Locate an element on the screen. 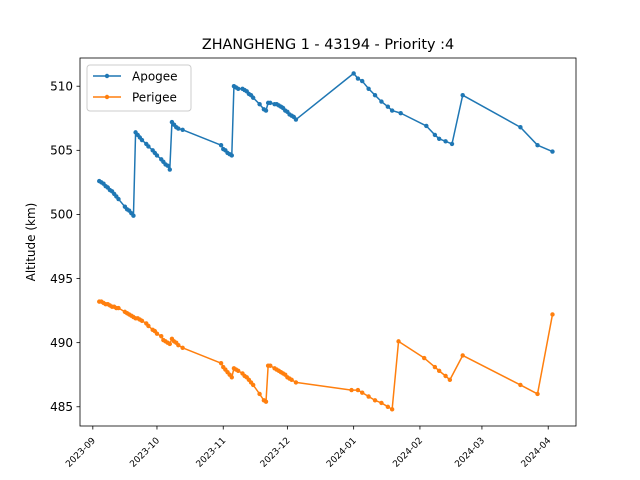 The height and width of the screenshot is (480, 640). apogee-legend-marker is located at coordinates (107, 76).